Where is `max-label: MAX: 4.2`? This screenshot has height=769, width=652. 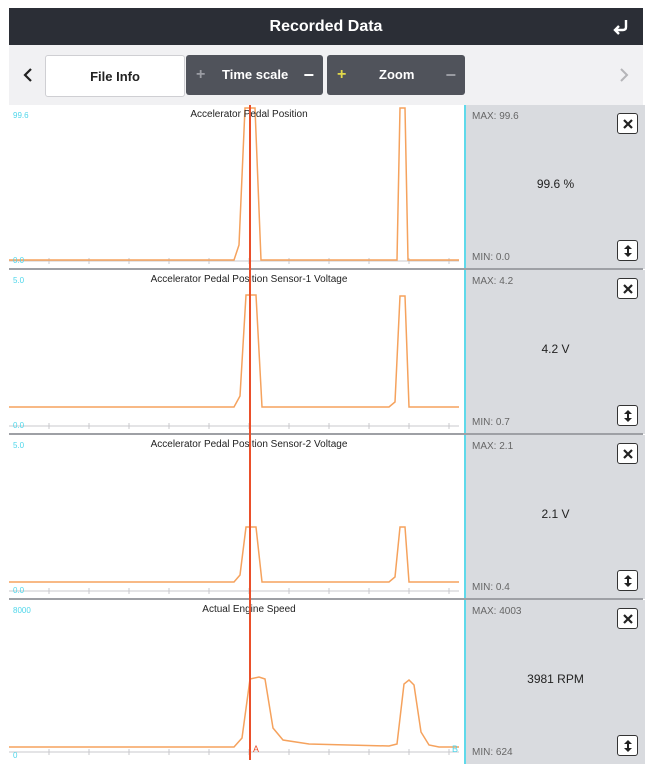
max-label: MAX: 4.2 is located at coordinates (493, 281).